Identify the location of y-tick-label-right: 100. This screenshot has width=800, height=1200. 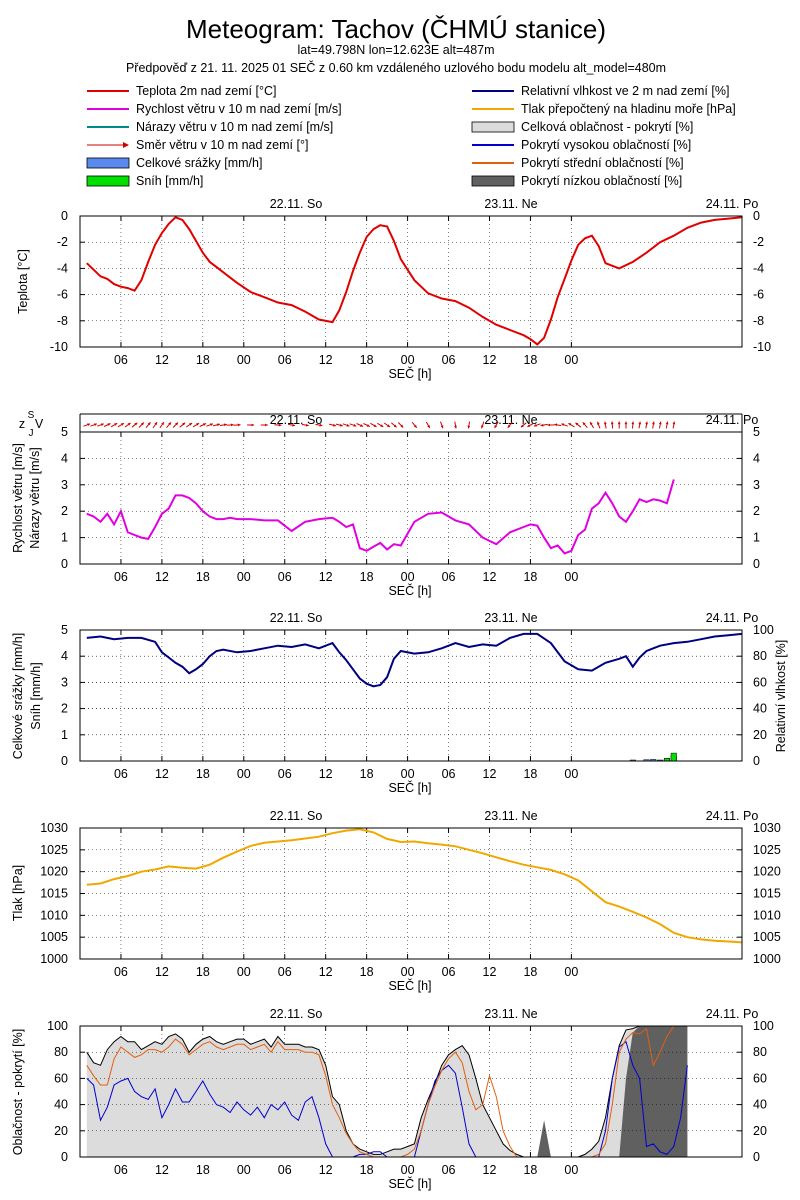
(763, 1026).